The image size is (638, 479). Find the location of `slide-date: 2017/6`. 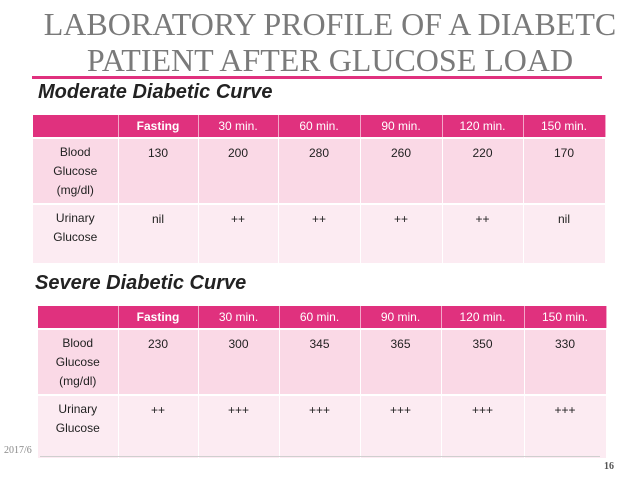

slide-date: 2017/6 is located at coordinates (18, 450).